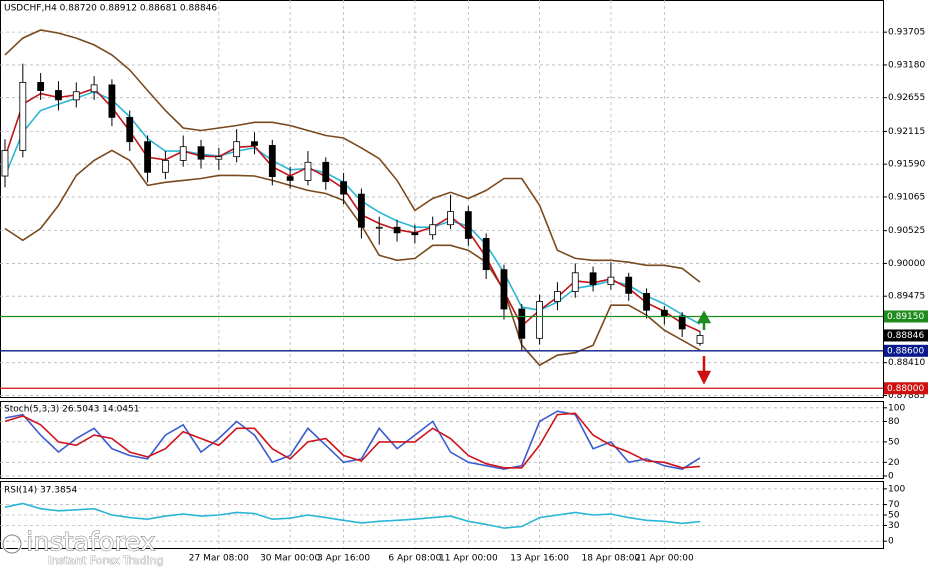 The width and height of the screenshot is (929, 569). I want to click on x-tick-label: 30 Mar 00:00, so click(290, 559).